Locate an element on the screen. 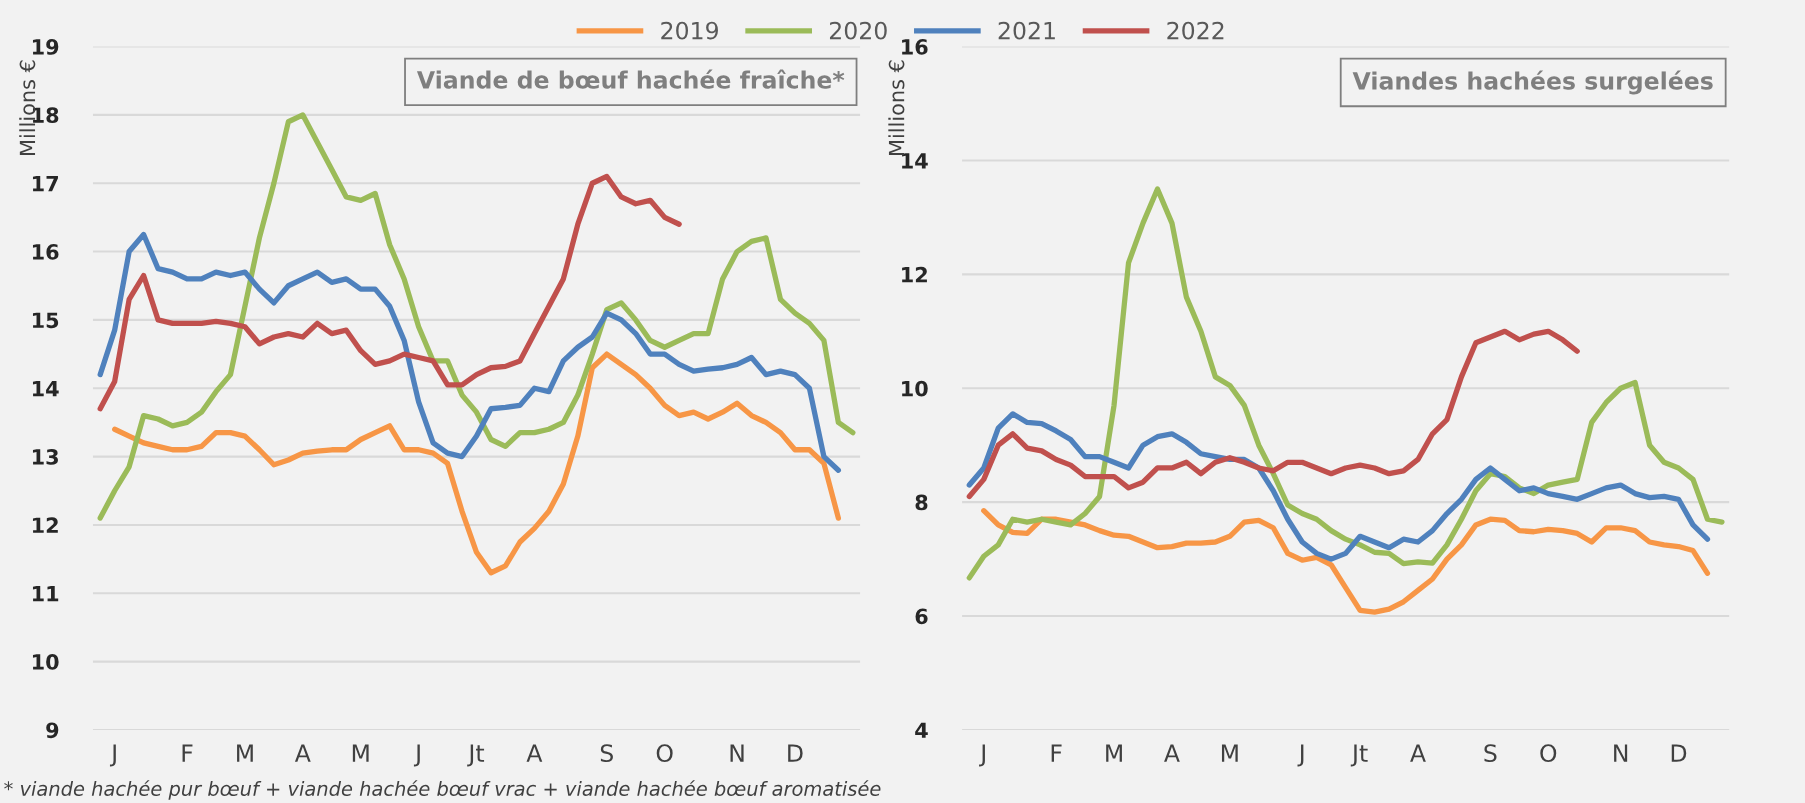  legend-label: 2022 is located at coordinates (1195, 30).